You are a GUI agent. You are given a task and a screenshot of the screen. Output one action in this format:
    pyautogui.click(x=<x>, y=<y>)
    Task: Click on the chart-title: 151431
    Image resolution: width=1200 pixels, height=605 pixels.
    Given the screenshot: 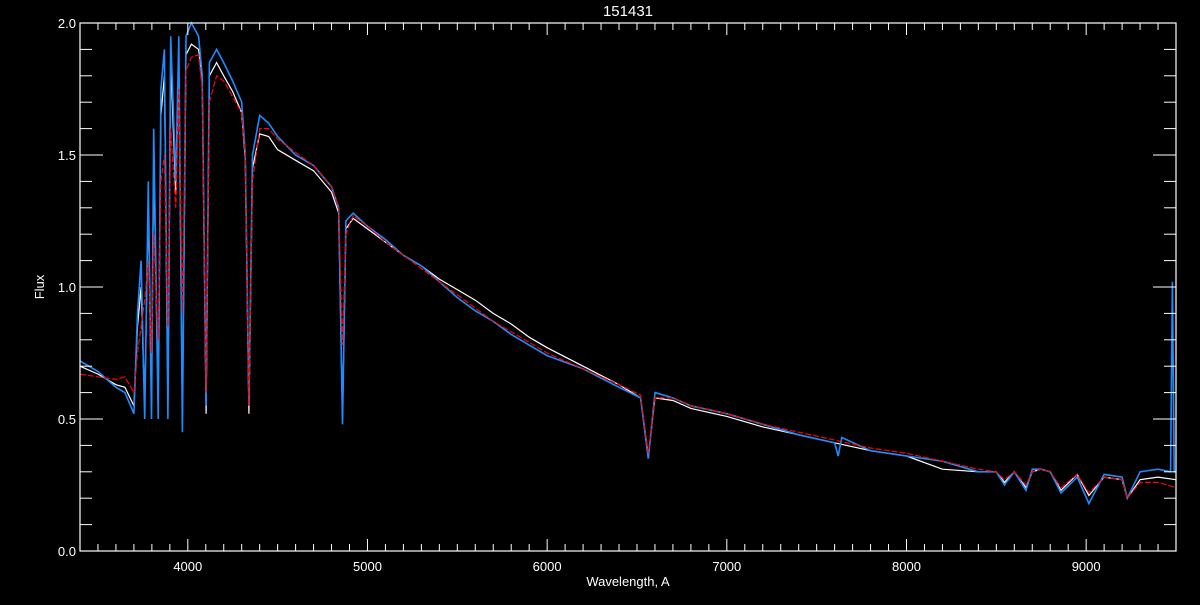 What is the action you would take?
    pyautogui.click(x=628, y=11)
    